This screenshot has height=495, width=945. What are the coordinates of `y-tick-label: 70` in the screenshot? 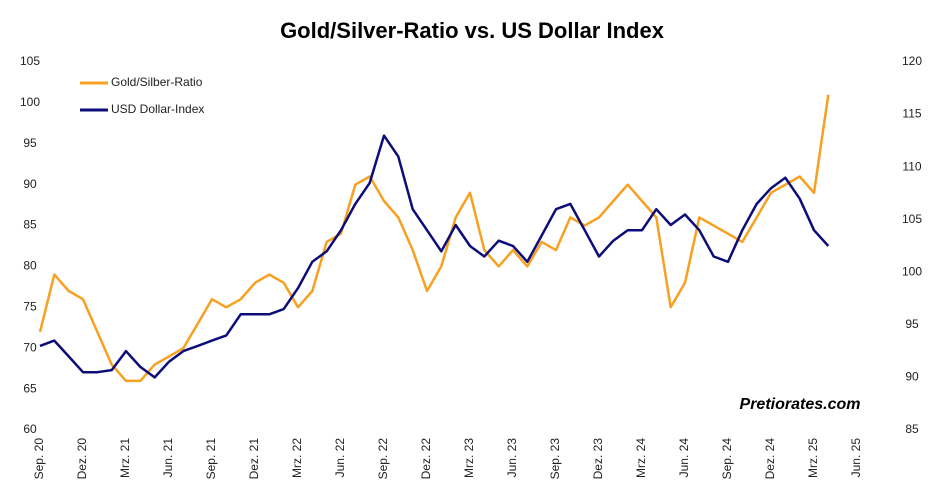 It's located at (30, 347).